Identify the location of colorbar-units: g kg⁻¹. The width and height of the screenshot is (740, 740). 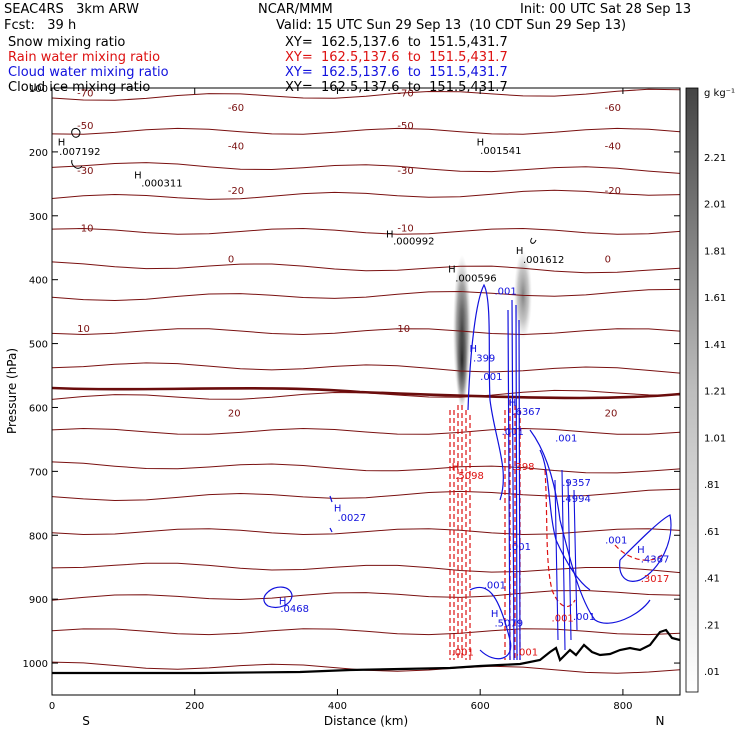
(719, 93).